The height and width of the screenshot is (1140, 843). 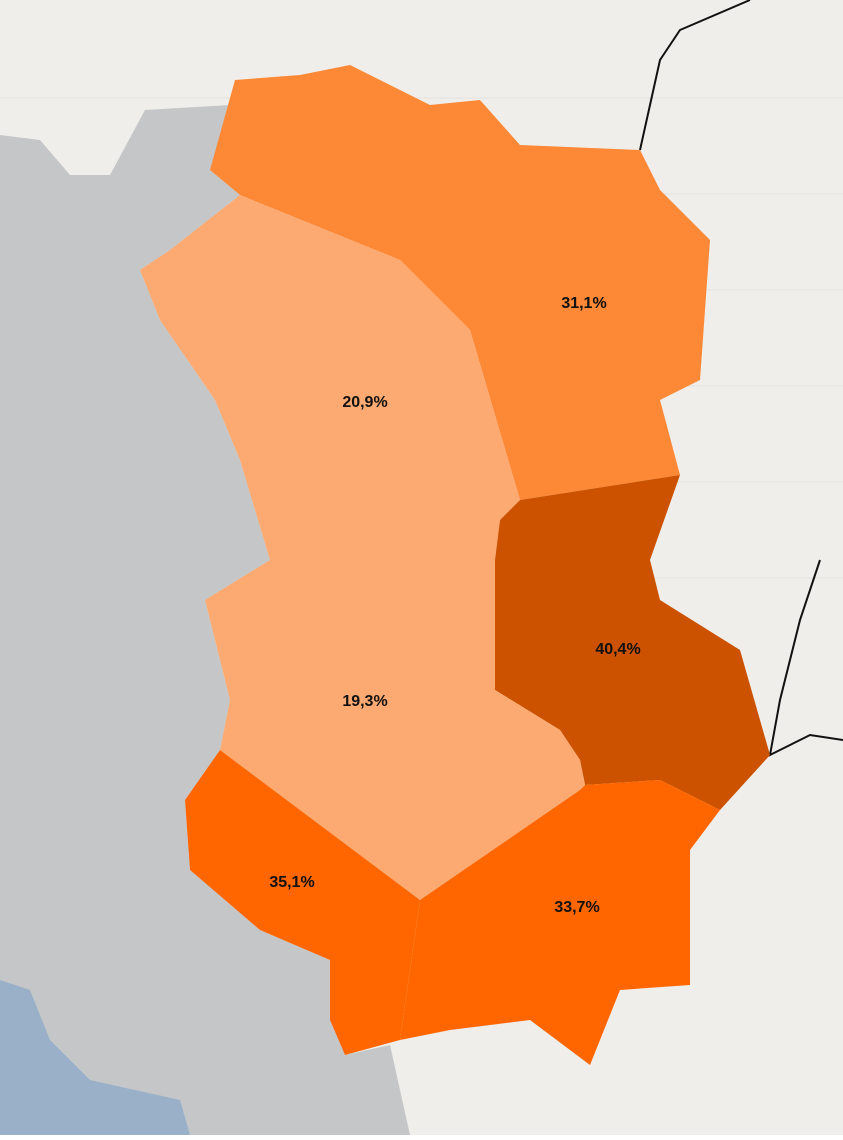 What do you see at coordinates (291, 882) in the screenshot?
I see `region-label: 35,1%` at bounding box center [291, 882].